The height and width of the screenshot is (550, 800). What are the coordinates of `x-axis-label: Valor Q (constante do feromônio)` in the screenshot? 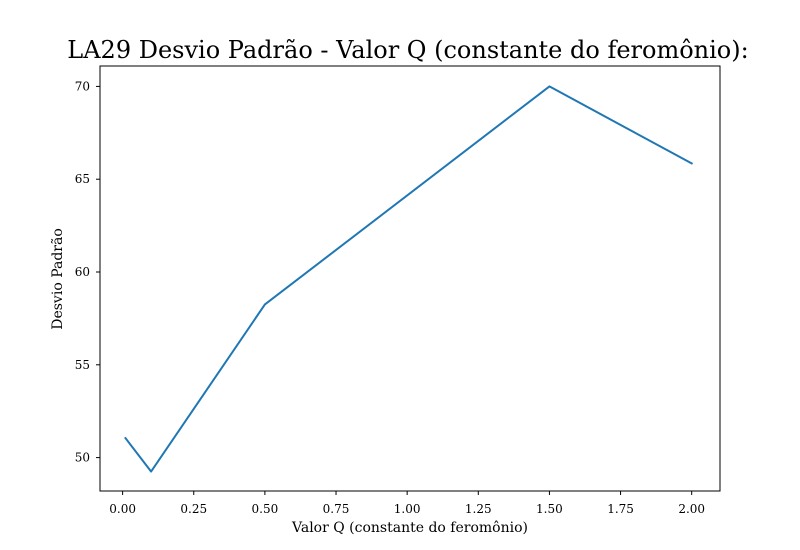 It's located at (409, 528).